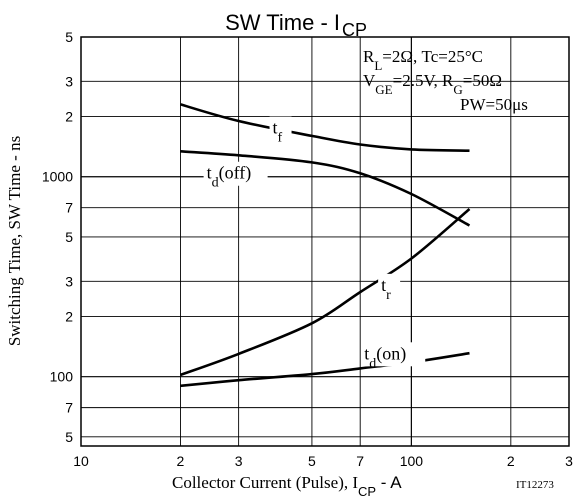 The width and height of the screenshot is (576, 501). What do you see at coordinates (423, 60) in the screenshot?
I see `condition-line-1: RL=2Ω, Tc=25°C` at bounding box center [423, 60].